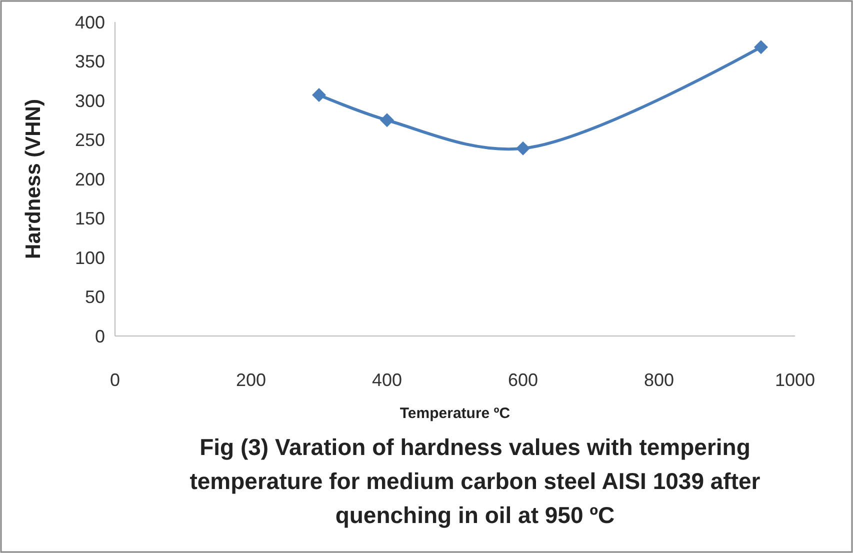 Image resolution: width=853 pixels, height=553 pixels. I want to click on x-tick-label: 200, so click(251, 380).